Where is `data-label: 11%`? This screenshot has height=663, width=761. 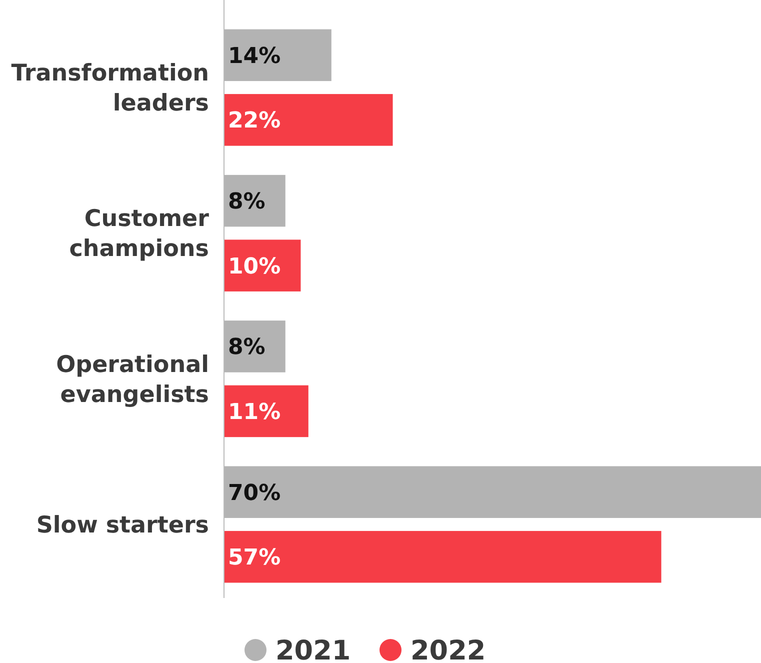
data-label: 11% is located at coordinates (254, 412).